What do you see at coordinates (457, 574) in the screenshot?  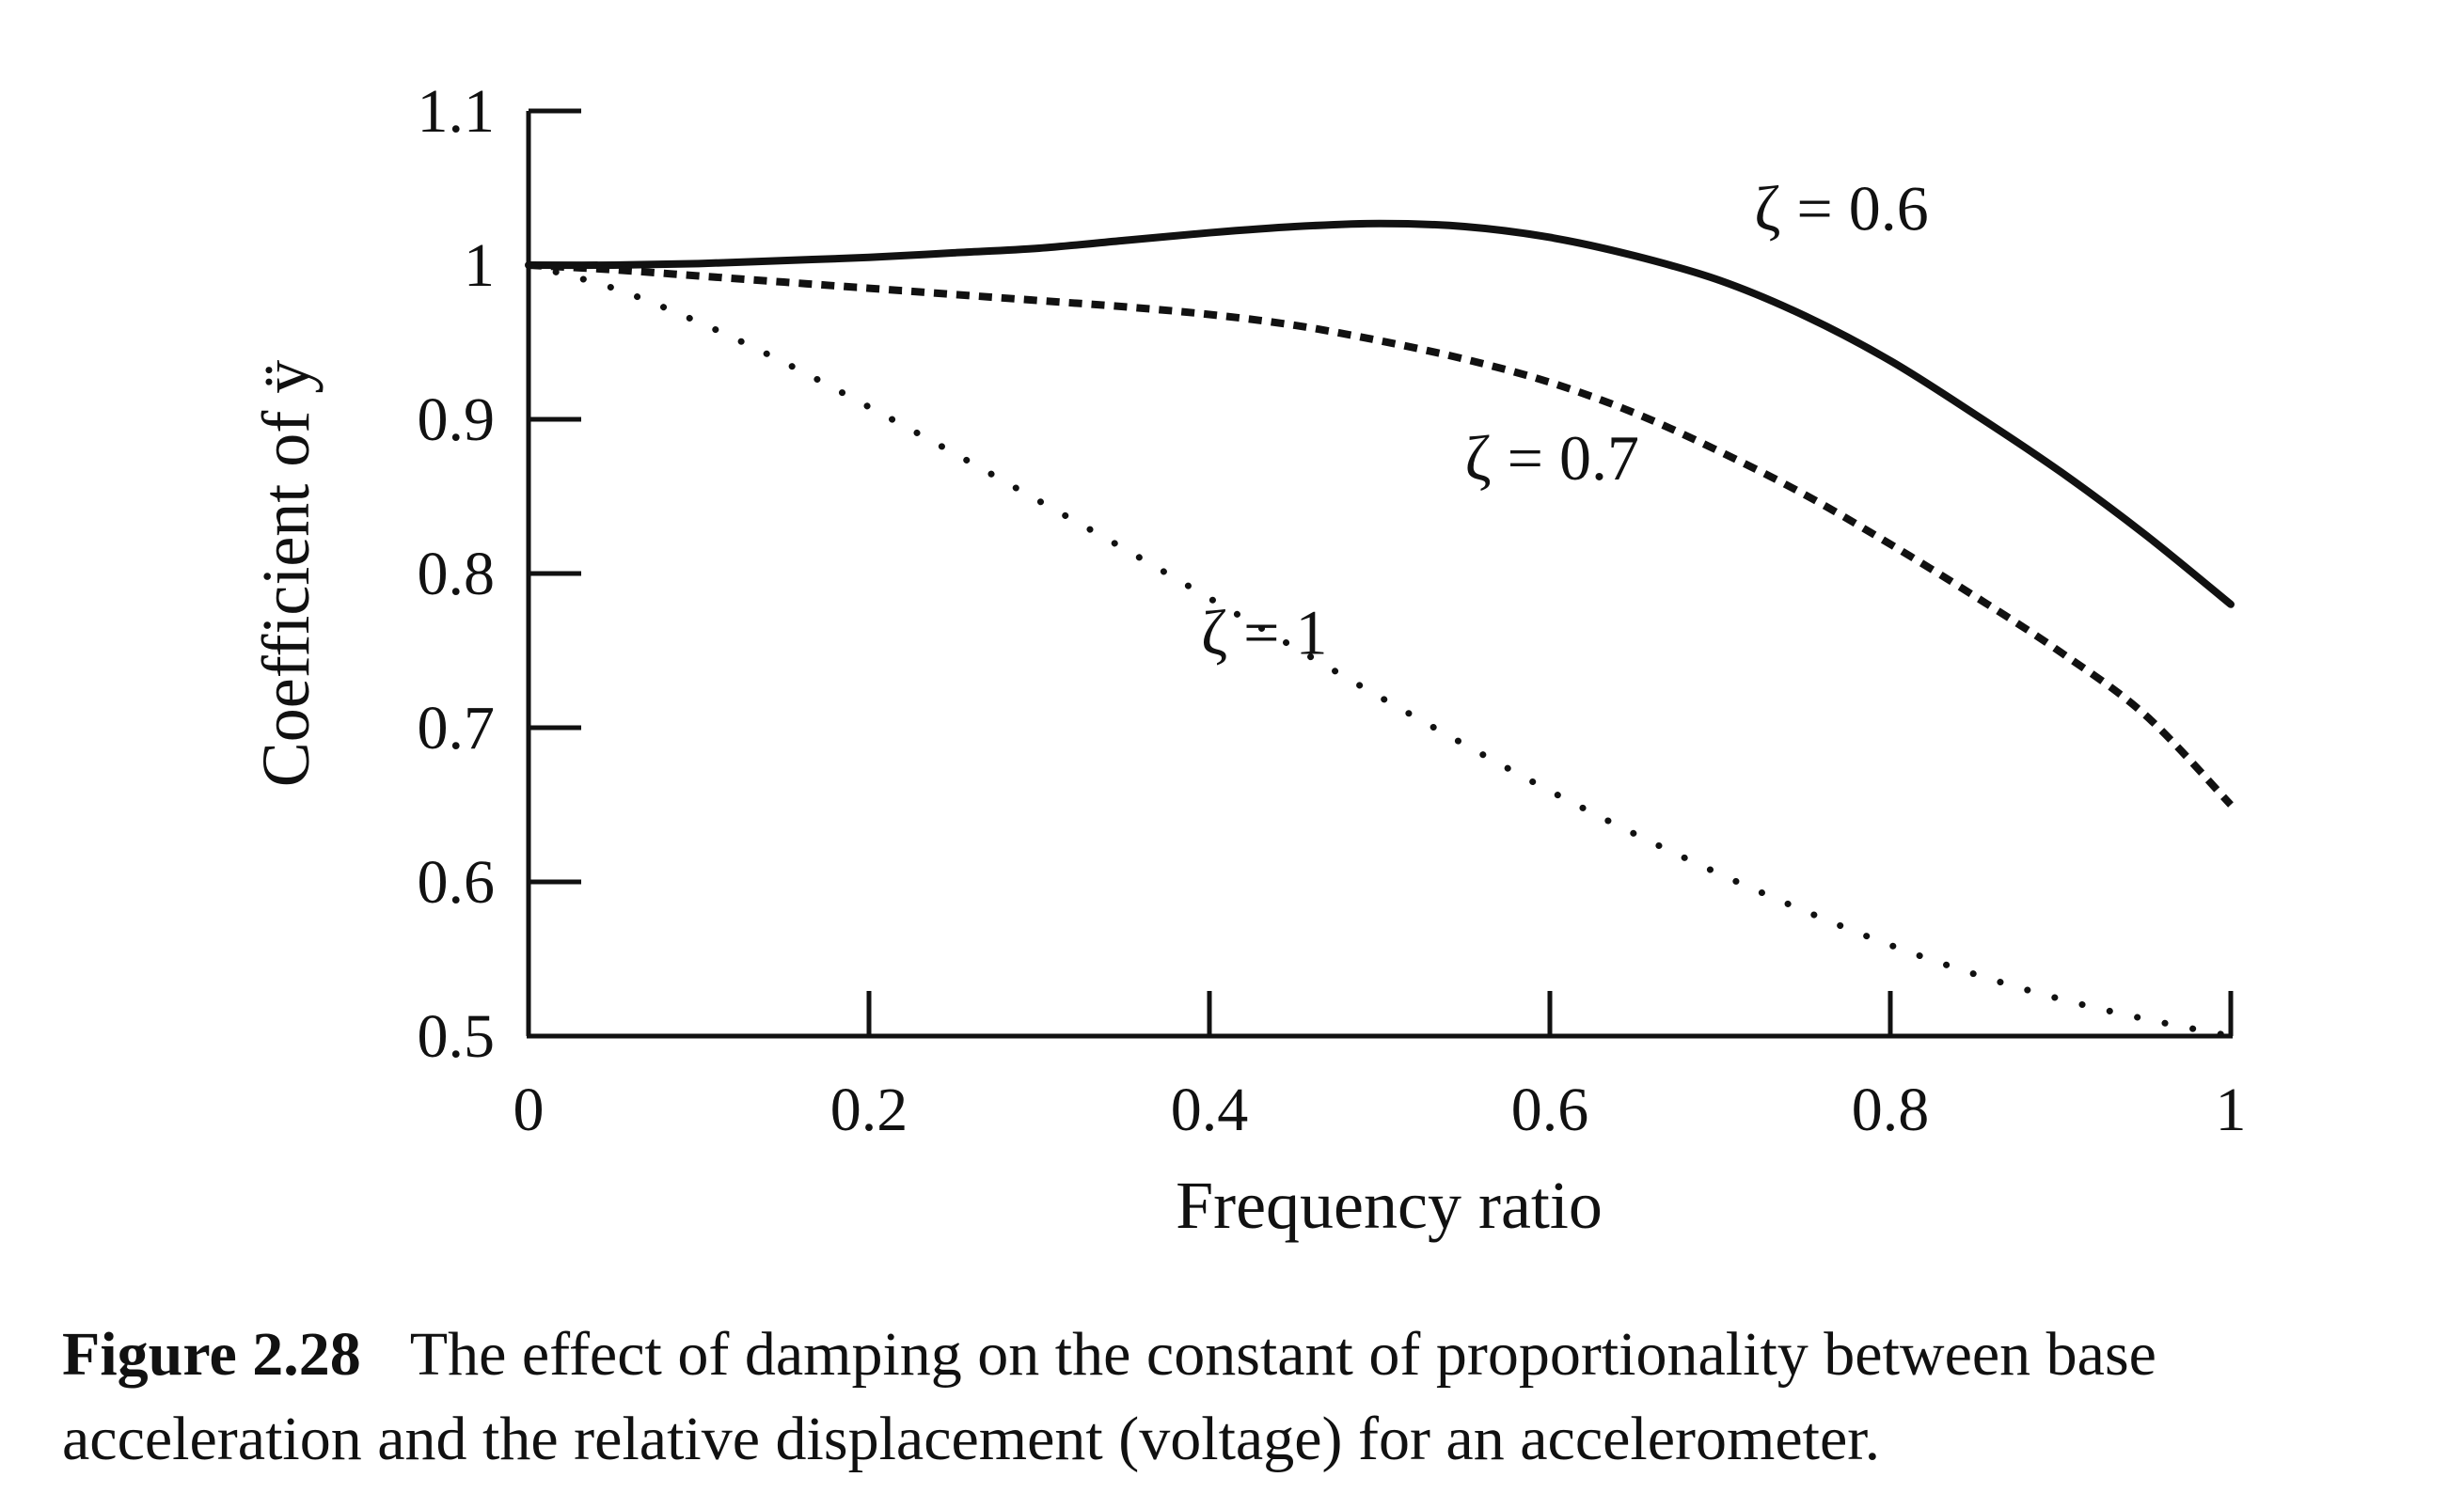 I see `y-tick-label: 0.8` at bounding box center [457, 574].